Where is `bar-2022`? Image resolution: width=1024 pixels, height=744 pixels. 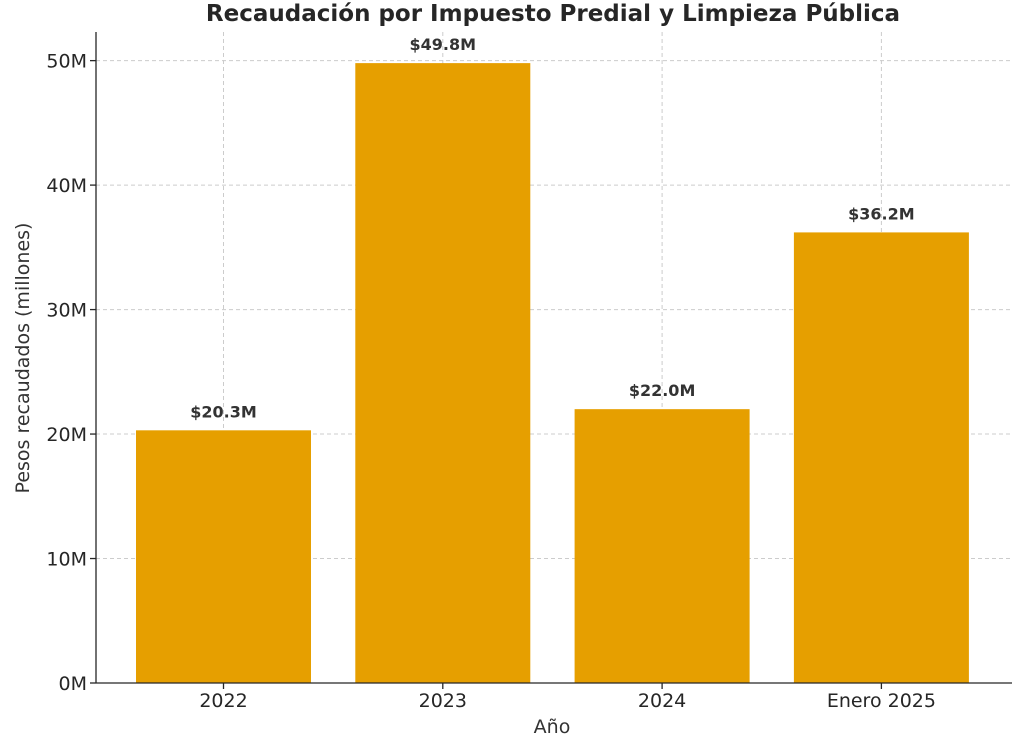 bar-2022 is located at coordinates (223, 556).